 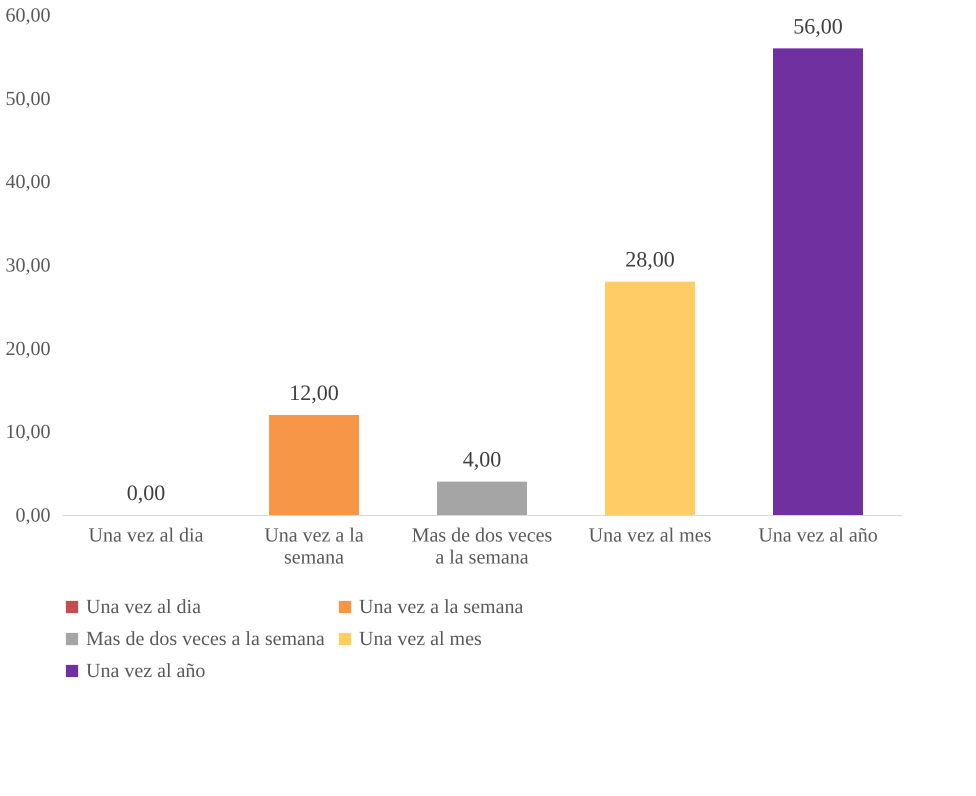 I want to click on legend-label: Una vez al año, so click(x=146, y=671).